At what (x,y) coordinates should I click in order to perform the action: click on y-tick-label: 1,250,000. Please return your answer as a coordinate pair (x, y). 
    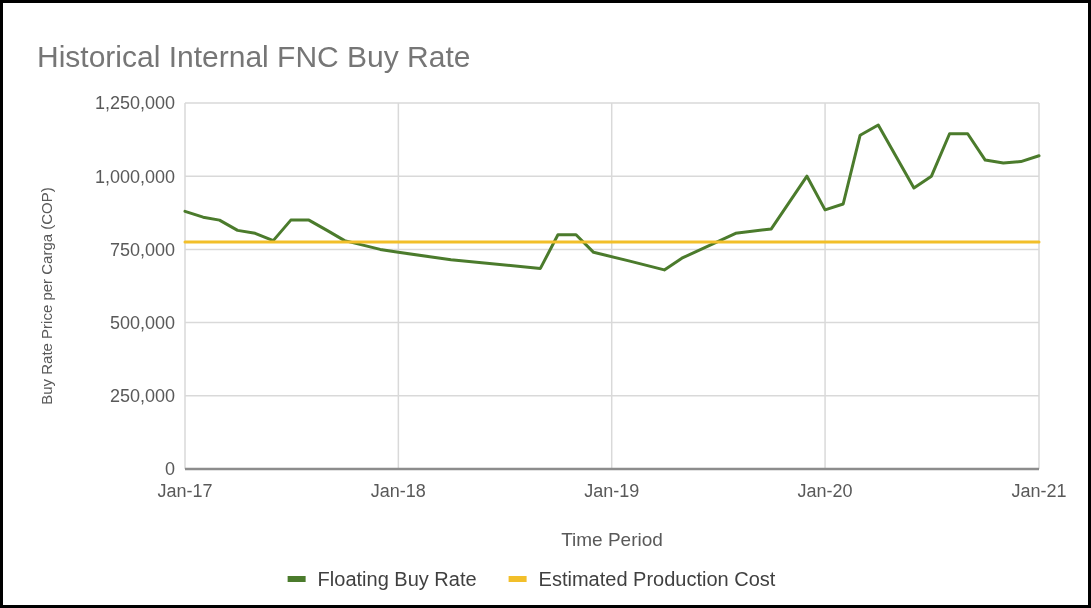
    Looking at the image, I should click on (134, 103).